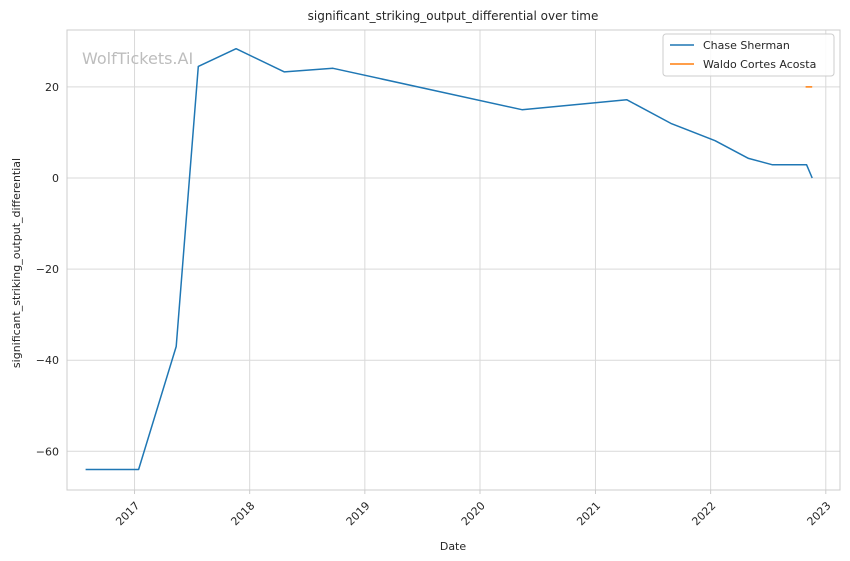 The height and width of the screenshot is (561, 850). I want to click on legend-label-waldo-cortes-acosta: Waldo Cortes Acosta, so click(759, 64).